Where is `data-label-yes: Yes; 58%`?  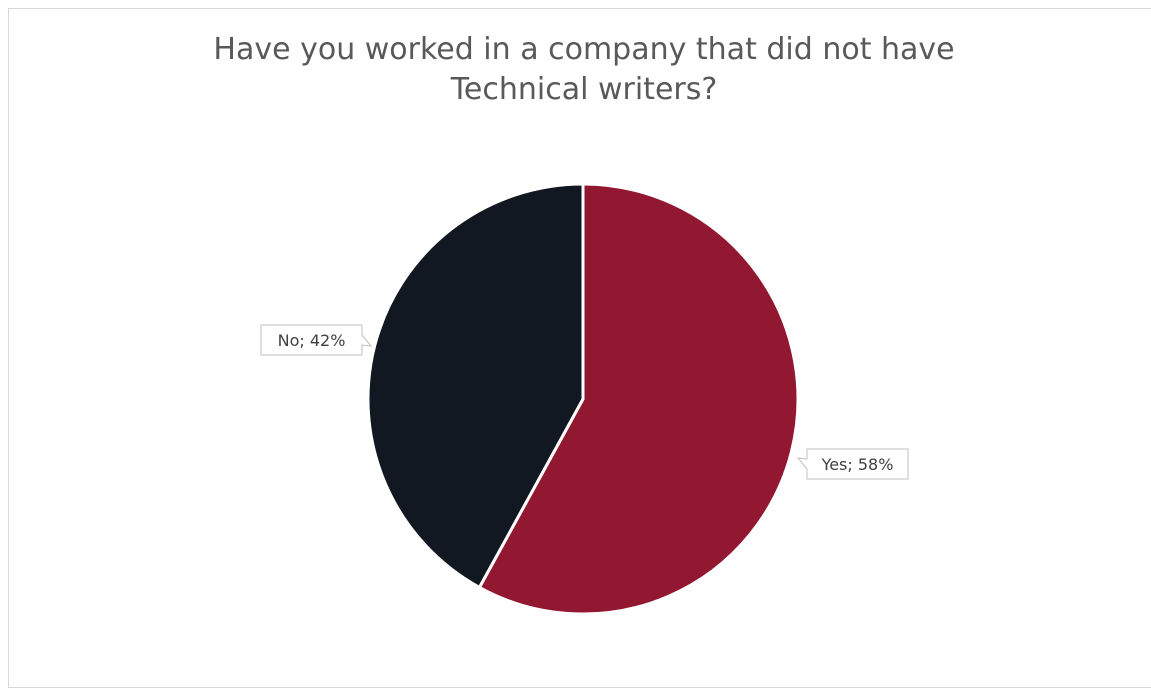
data-label-yes: Yes; 58% is located at coordinates (852, 464).